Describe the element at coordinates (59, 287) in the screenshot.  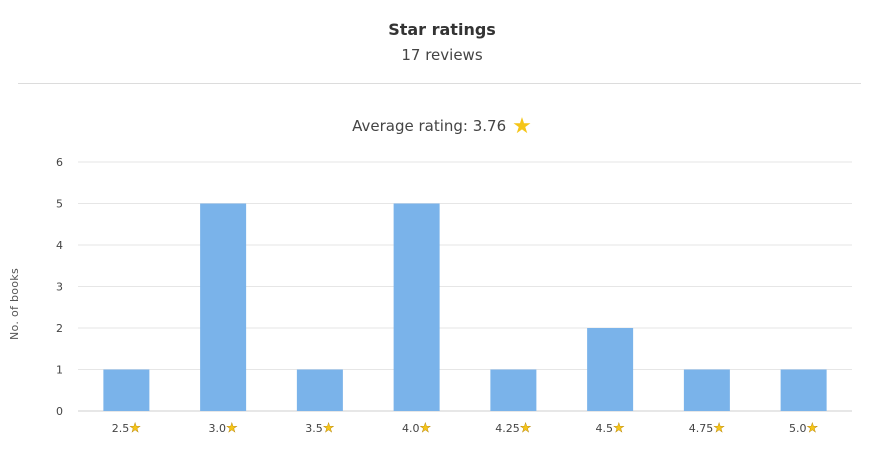
I see `y-tick-label: 3` at that location.